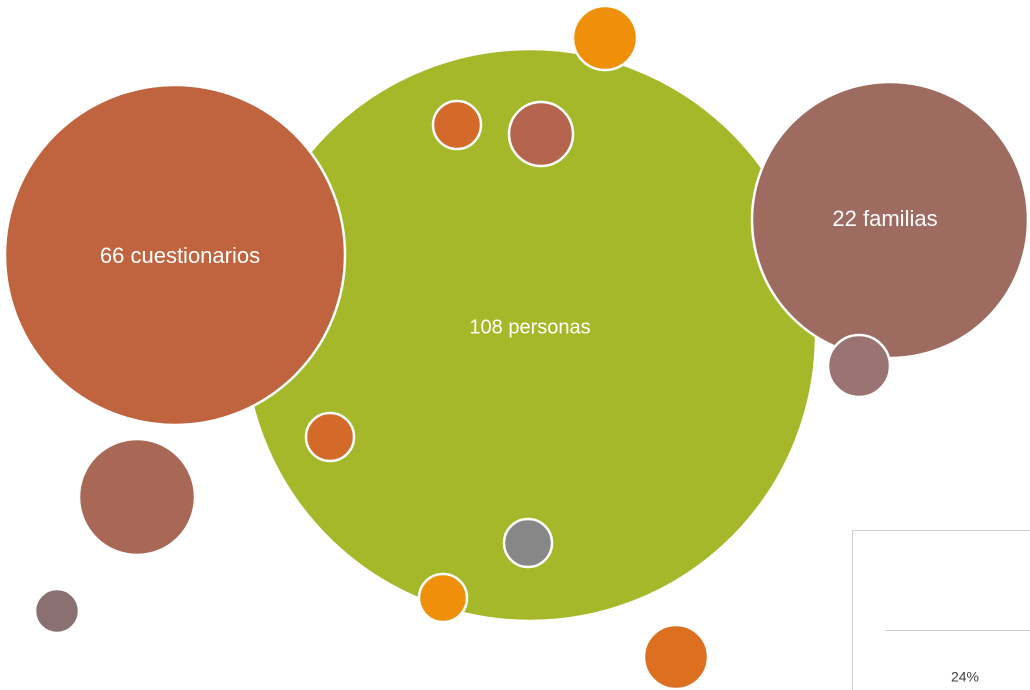  What do you see at coordinates (941, 610) in the screenshot?
I see `inset-box` at bounding box center [941, 610].